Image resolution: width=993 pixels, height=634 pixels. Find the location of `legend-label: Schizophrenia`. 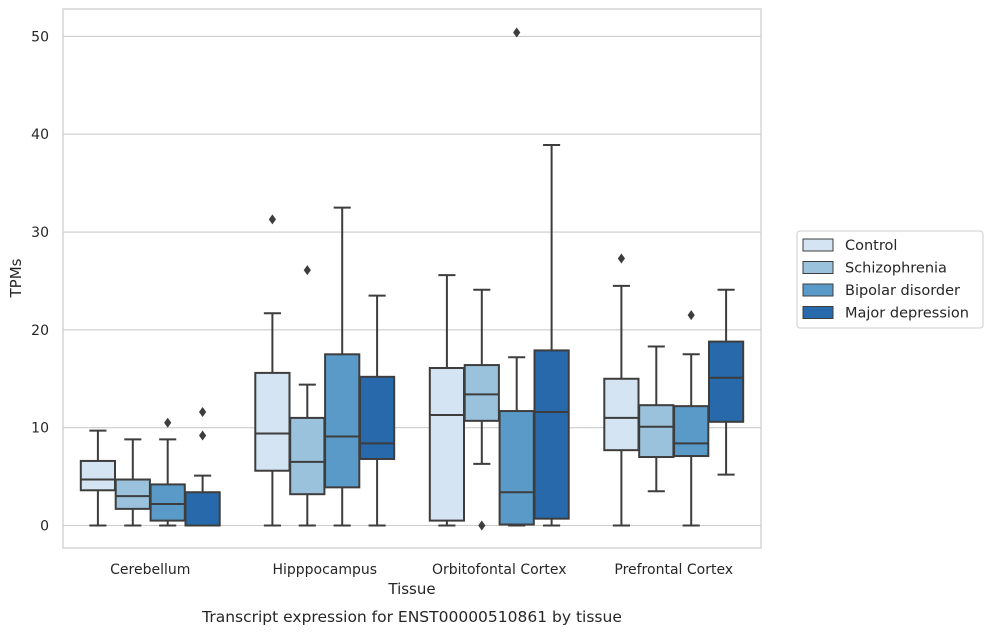

legend-label: Schizophrenia is located at coordinates (896, 269).